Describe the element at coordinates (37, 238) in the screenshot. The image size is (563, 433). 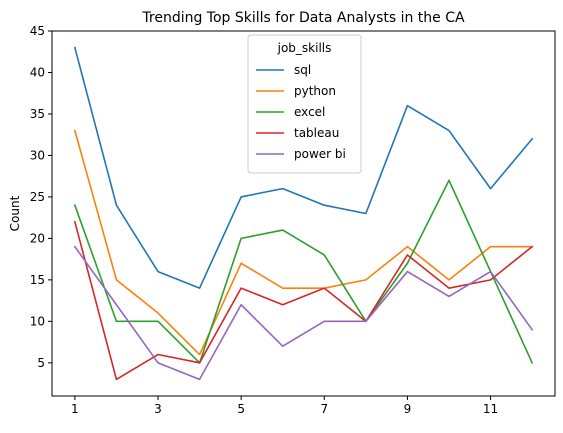
I see `y-tick-label: 20` at that location.